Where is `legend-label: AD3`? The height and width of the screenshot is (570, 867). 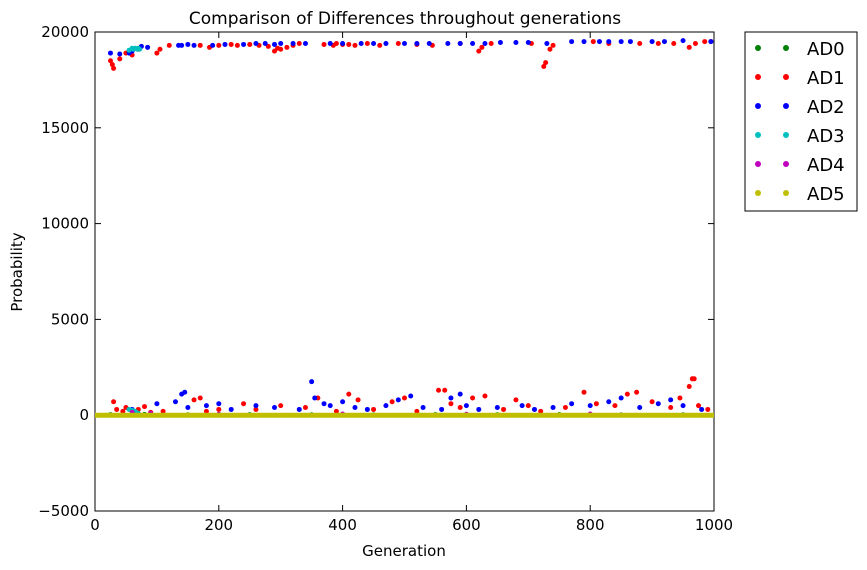 legend-label: AD3 is located at coordinates (826, 136).